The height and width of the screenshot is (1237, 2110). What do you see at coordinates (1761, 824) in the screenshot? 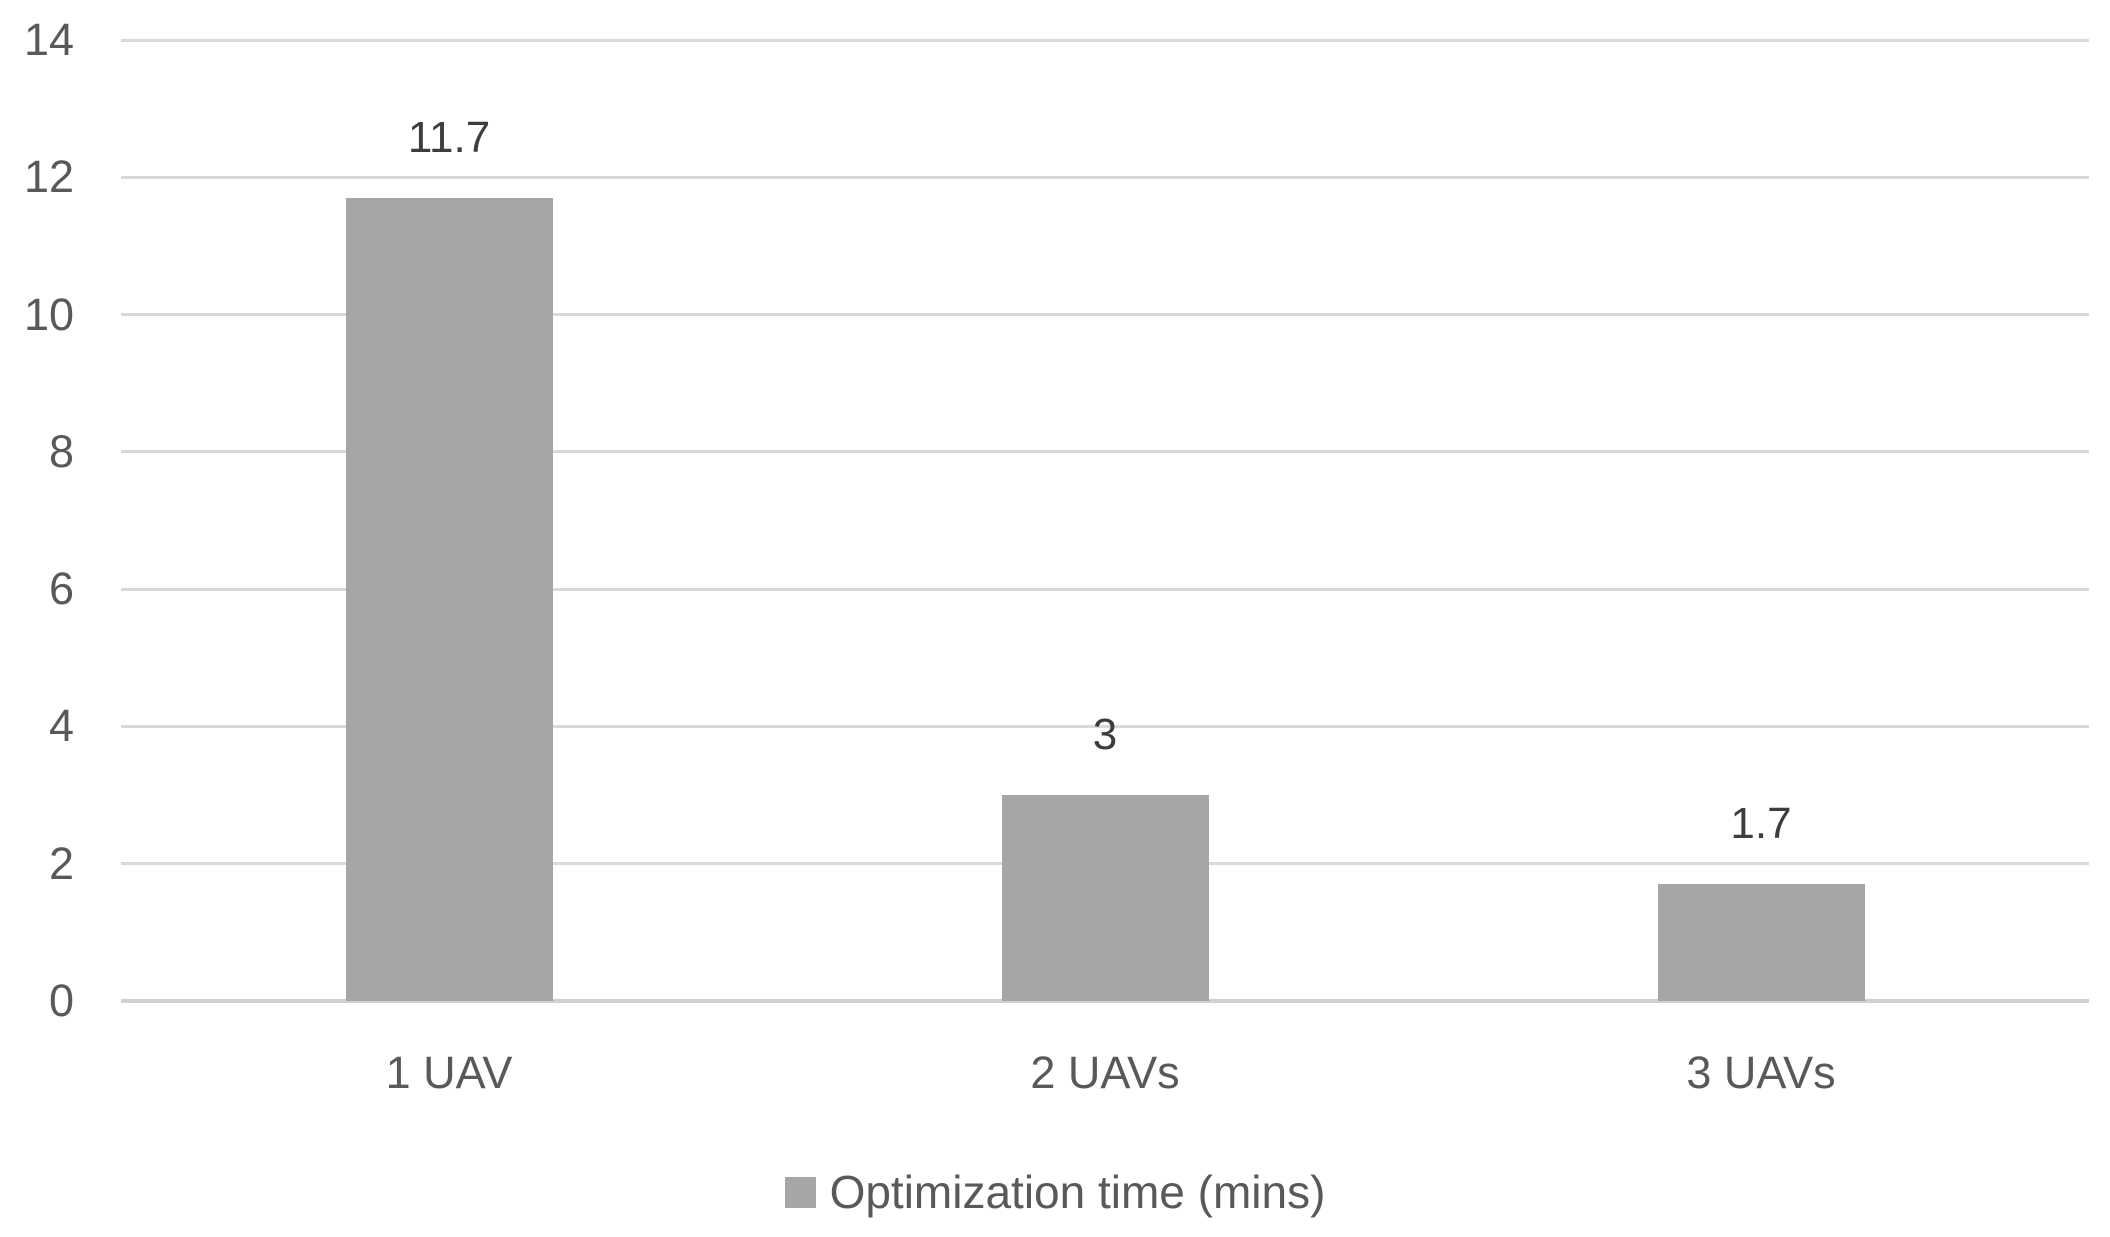
I see `bar-value-label: 1.7` at bounding box center [1761, 824].